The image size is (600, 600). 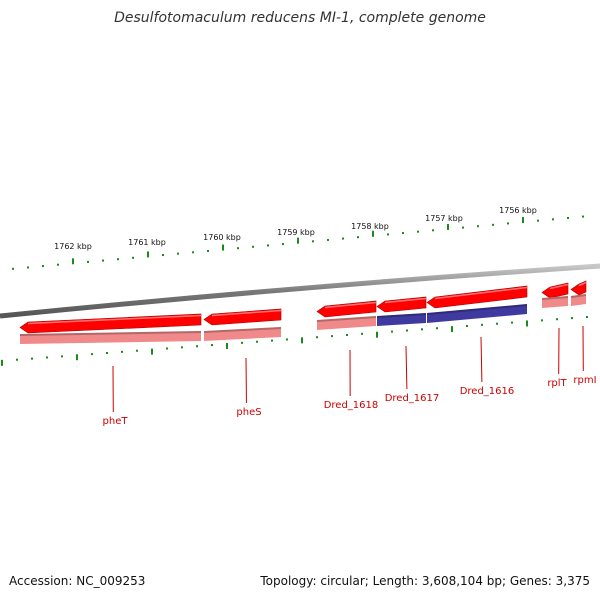 I want to click on gene-label: pheS, so click(x=248, y=412).